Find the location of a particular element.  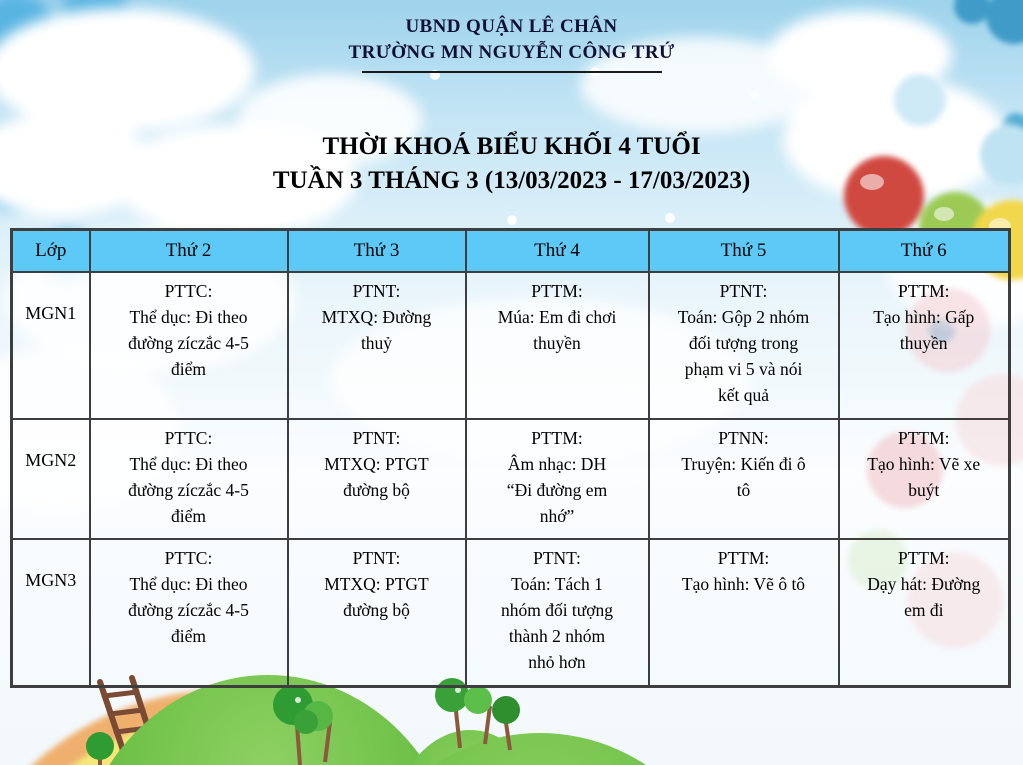

column-header-thu-6: Thứ 6 is located at coordinates (924, 250).